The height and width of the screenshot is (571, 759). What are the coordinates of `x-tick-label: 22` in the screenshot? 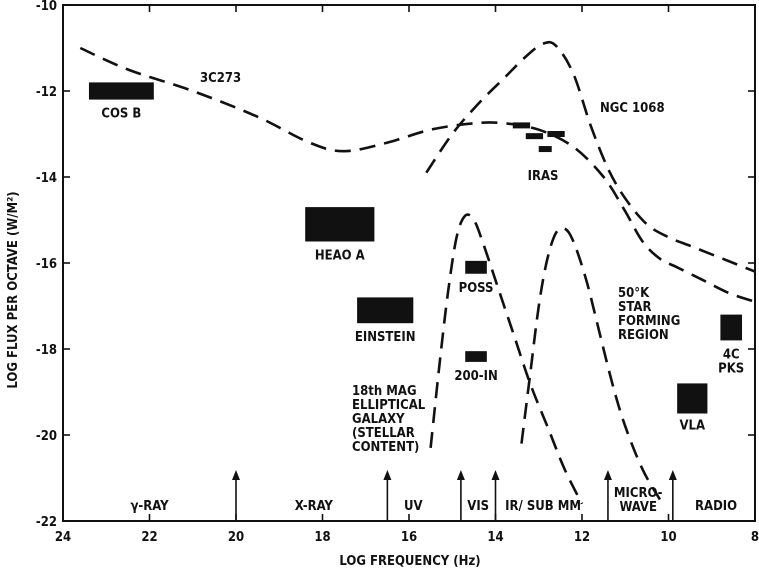 It's located at (149, 537).